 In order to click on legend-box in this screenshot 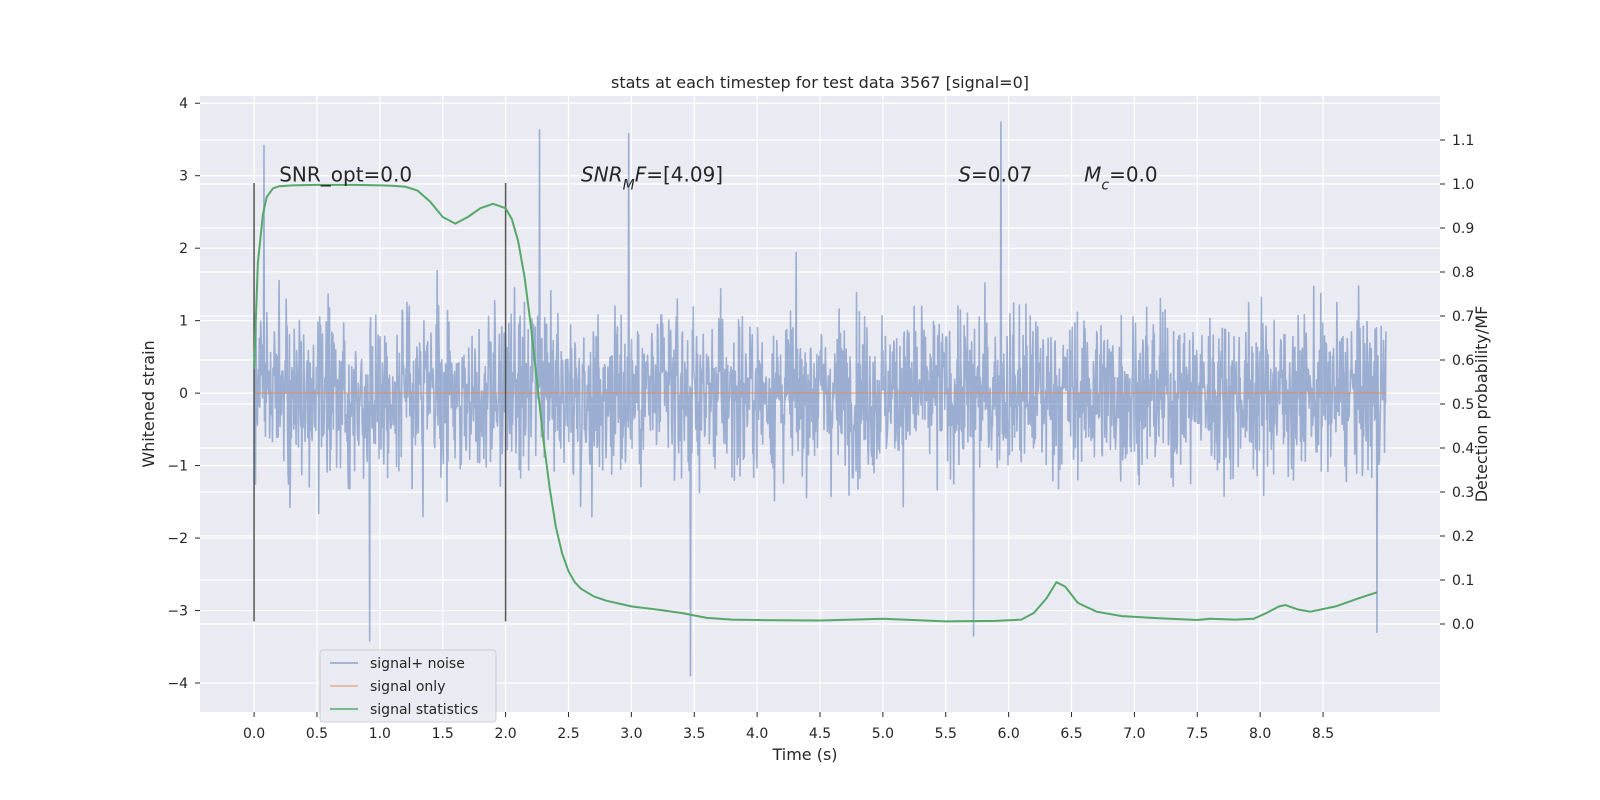, I will do `click(408, 686)`.